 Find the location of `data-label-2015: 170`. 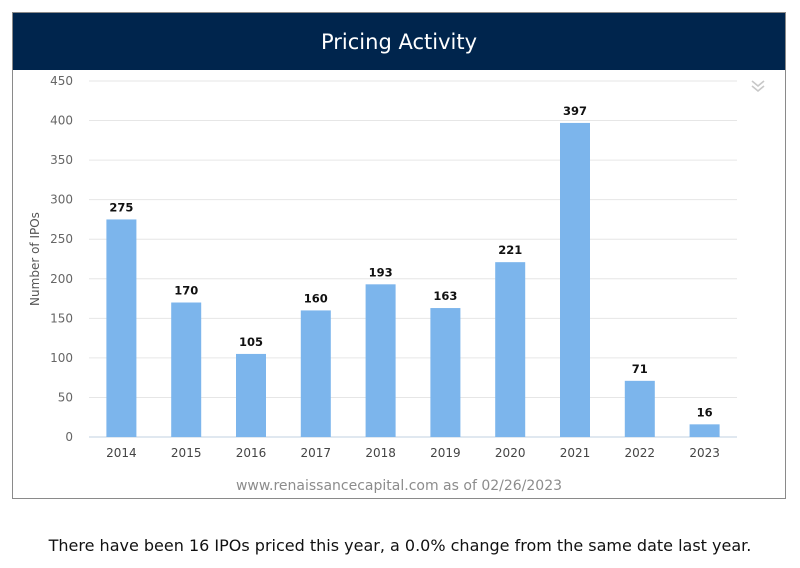

data-label-2015: 170 is located at coordinates (186, 291).